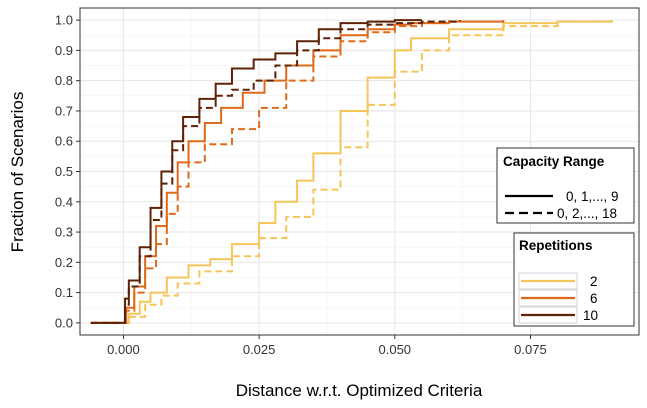 The image size is (647, 408). Describe the element at coordinates (64, 171) in the screenshot. I see `y-tick-label: 0.5` at that location.